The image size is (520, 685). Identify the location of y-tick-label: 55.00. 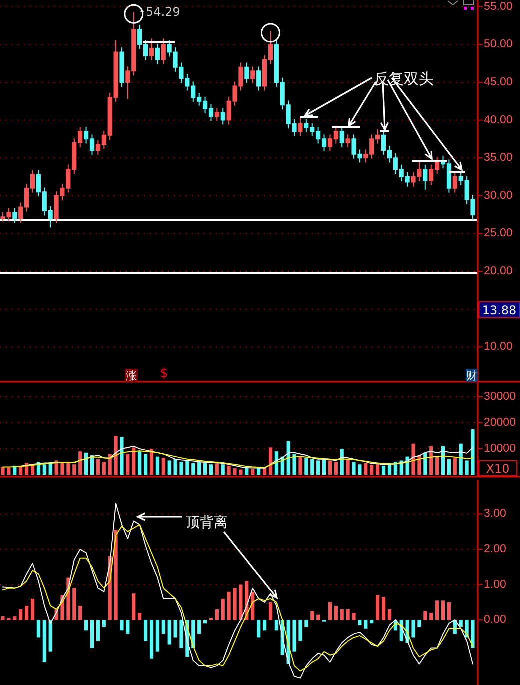
(498, 6).